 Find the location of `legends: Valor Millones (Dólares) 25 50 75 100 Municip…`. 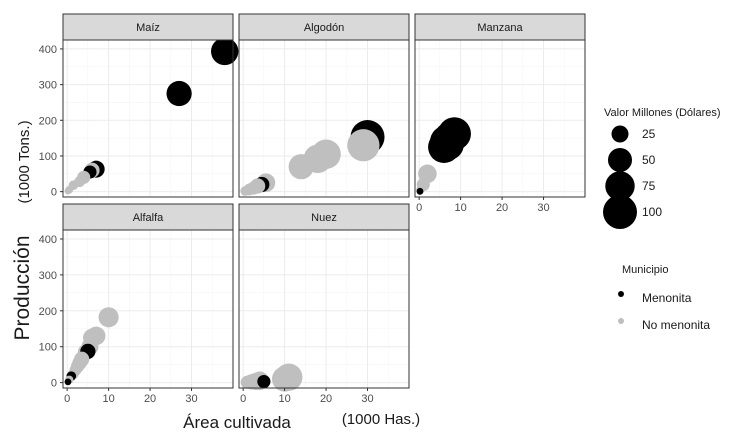

legends: Valor Millones (Dólares) 25 50 75 100 Municip… is located at coordinates (662, 219).